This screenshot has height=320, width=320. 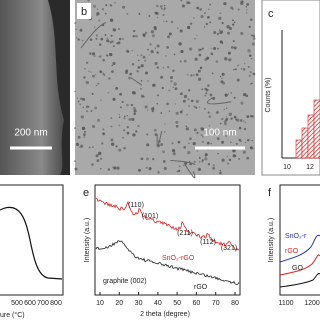 I want to click on x-tick-label: 10, so click(x=287, y=167).